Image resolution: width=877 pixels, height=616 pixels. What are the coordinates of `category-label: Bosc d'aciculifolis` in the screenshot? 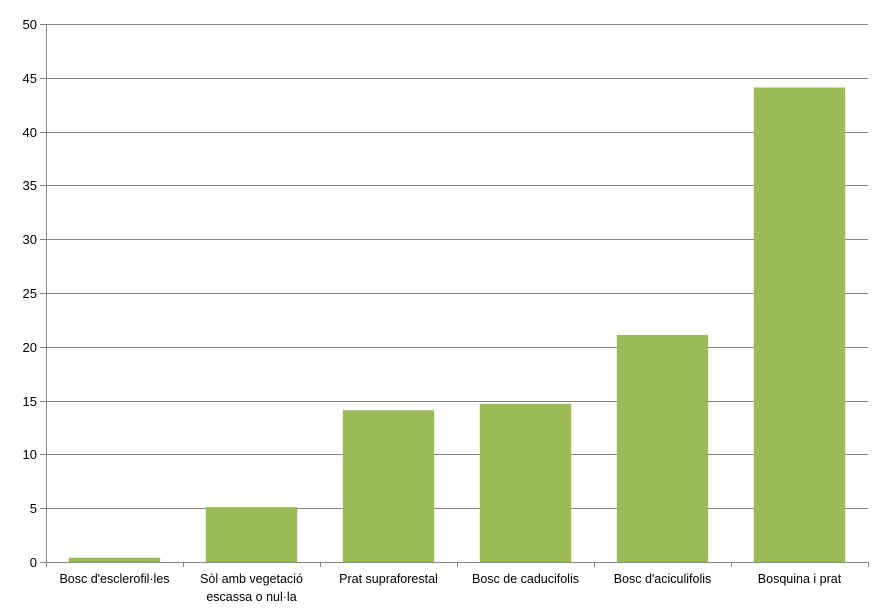 It's located at (663, 579).